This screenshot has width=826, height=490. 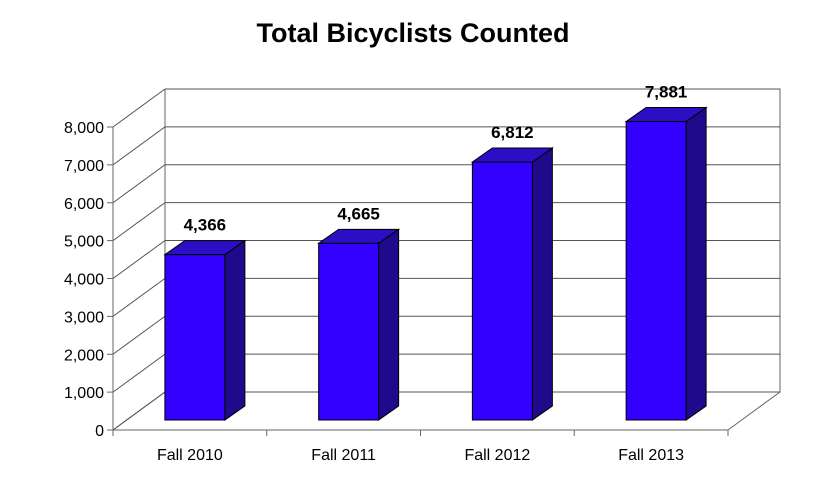 What do you see at coordinates (190, 455) in the screenshot?
I see `x-category-label: Fall 2010` at bounding box center [190, 455].